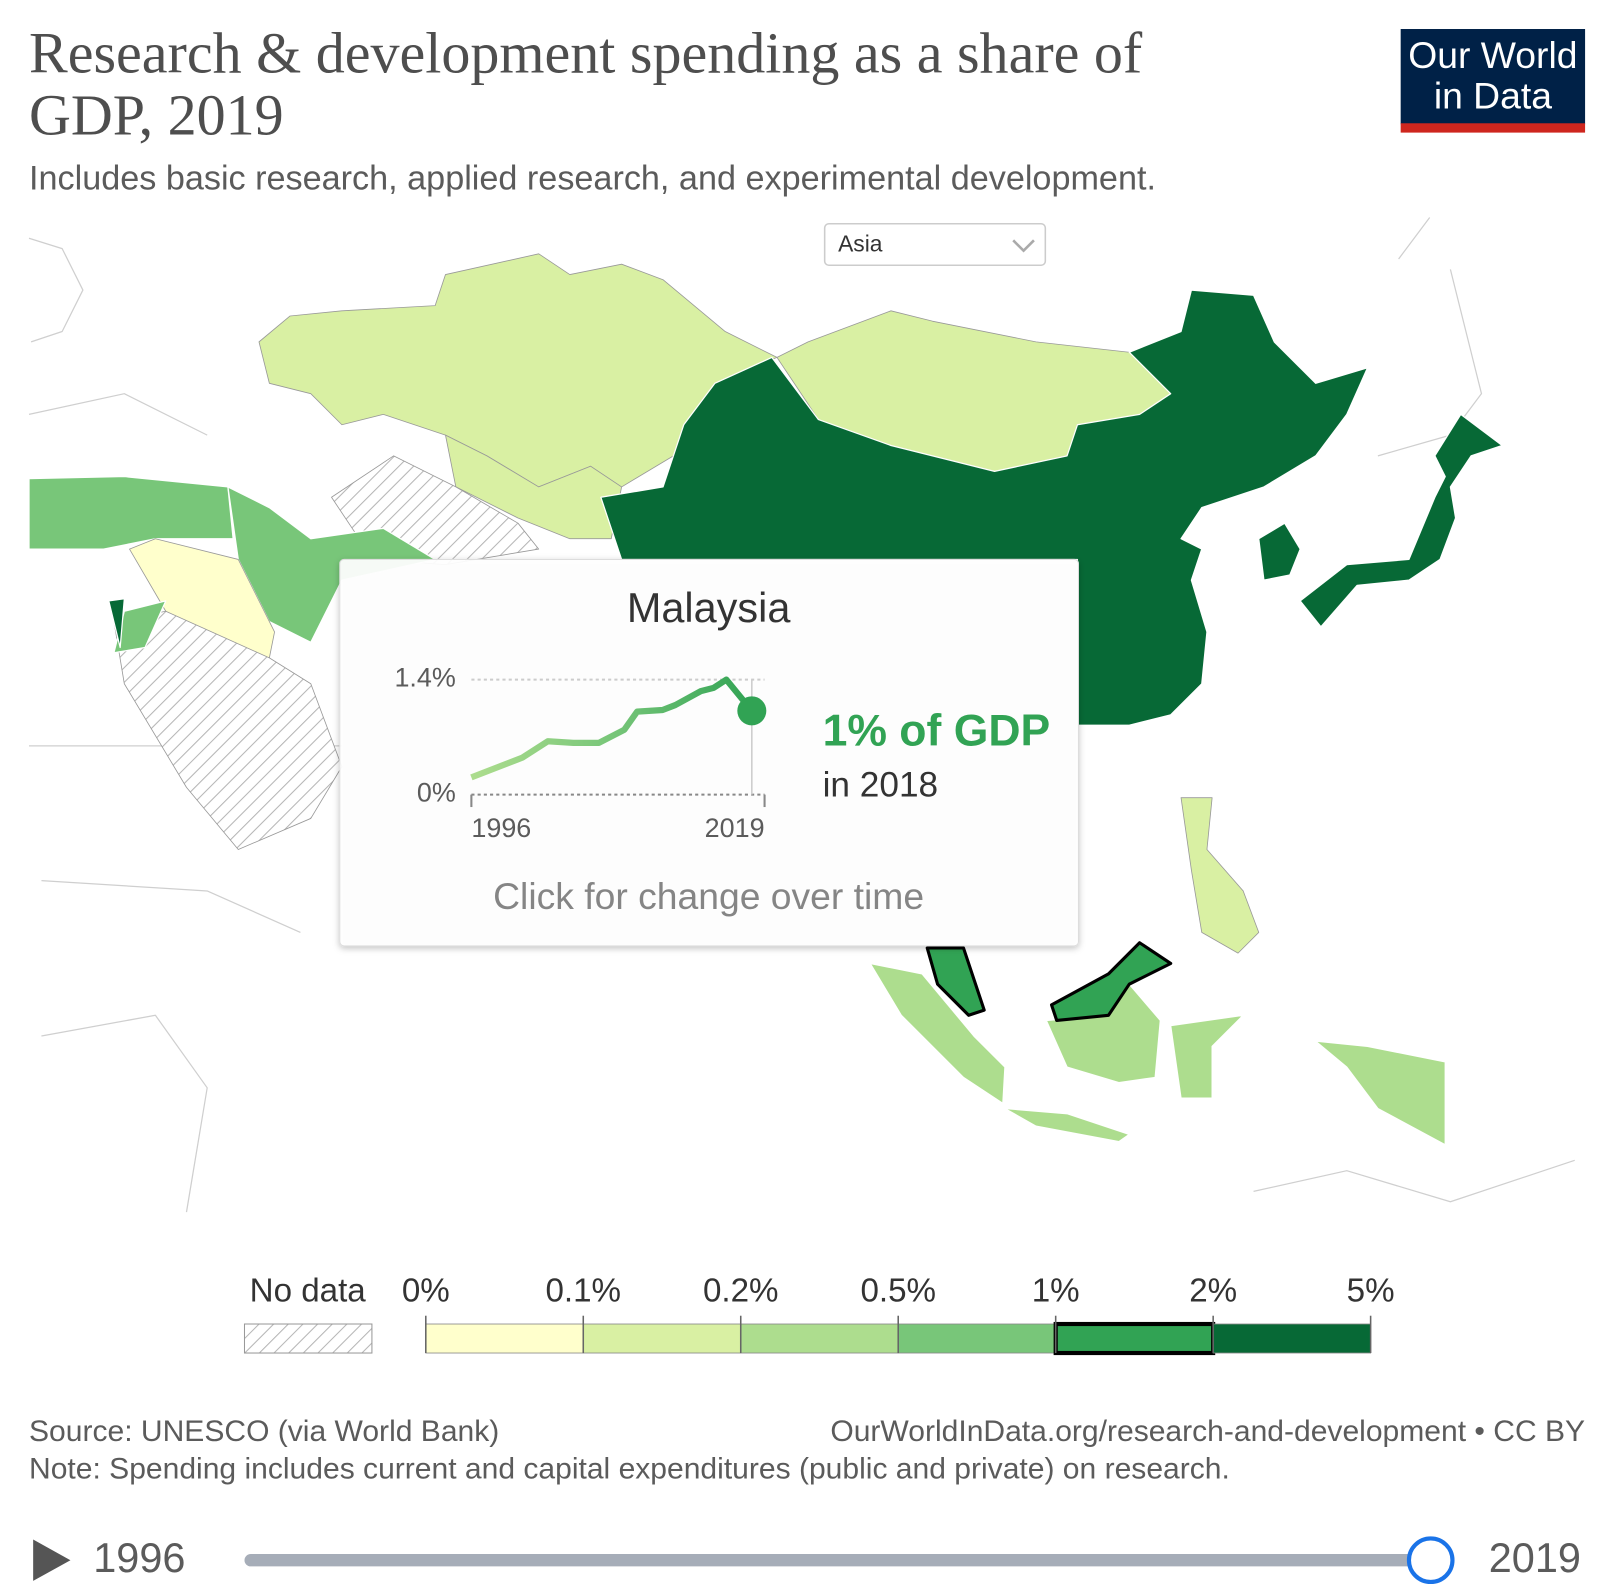  I want to click on y-tick-label: 0%, so click(436, 793).